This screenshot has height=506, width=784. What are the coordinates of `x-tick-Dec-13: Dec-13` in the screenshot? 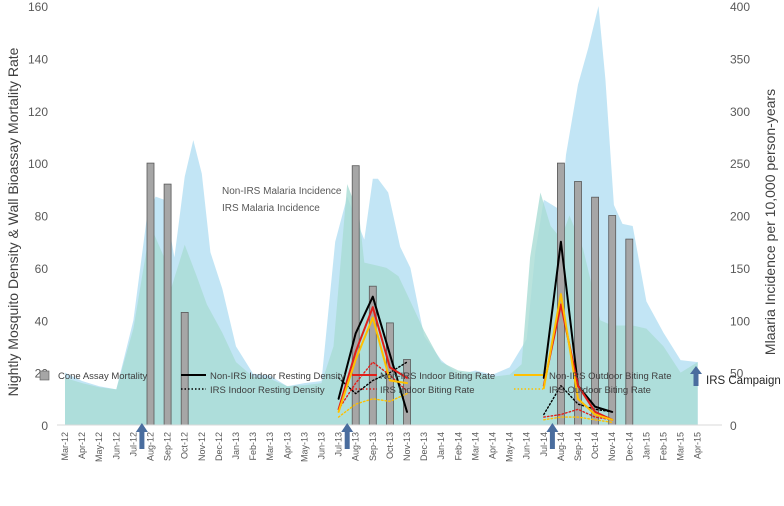 It's located at (424, 446).